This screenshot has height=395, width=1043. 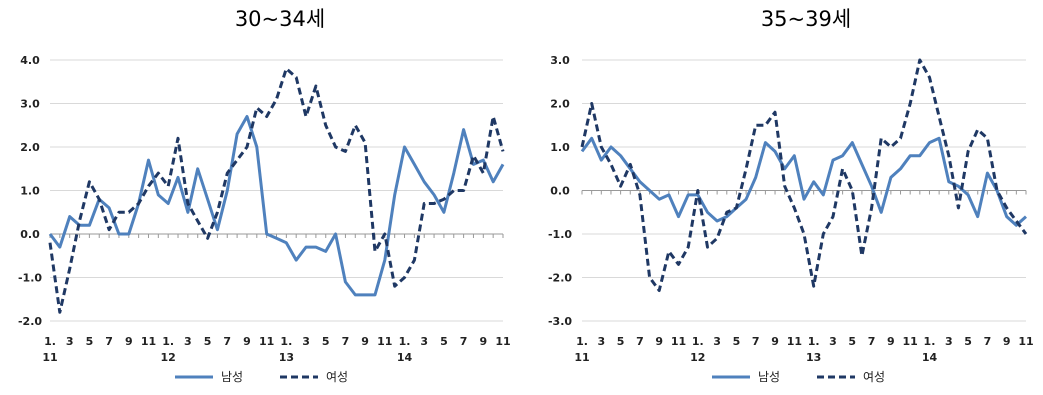 I want to click on y-axis-ticks: 3.0 2.0 1.0 0.0 -1.0 -2.0 -3.0, so click(x=560, y=191).